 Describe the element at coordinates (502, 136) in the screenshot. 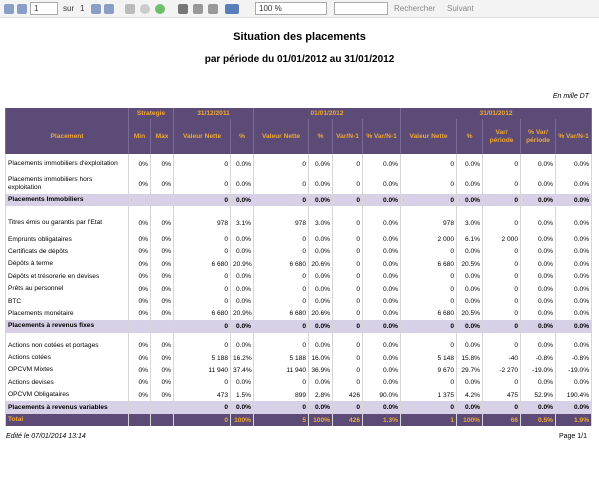

I see `column-header-cell: Var/ période` at that location.